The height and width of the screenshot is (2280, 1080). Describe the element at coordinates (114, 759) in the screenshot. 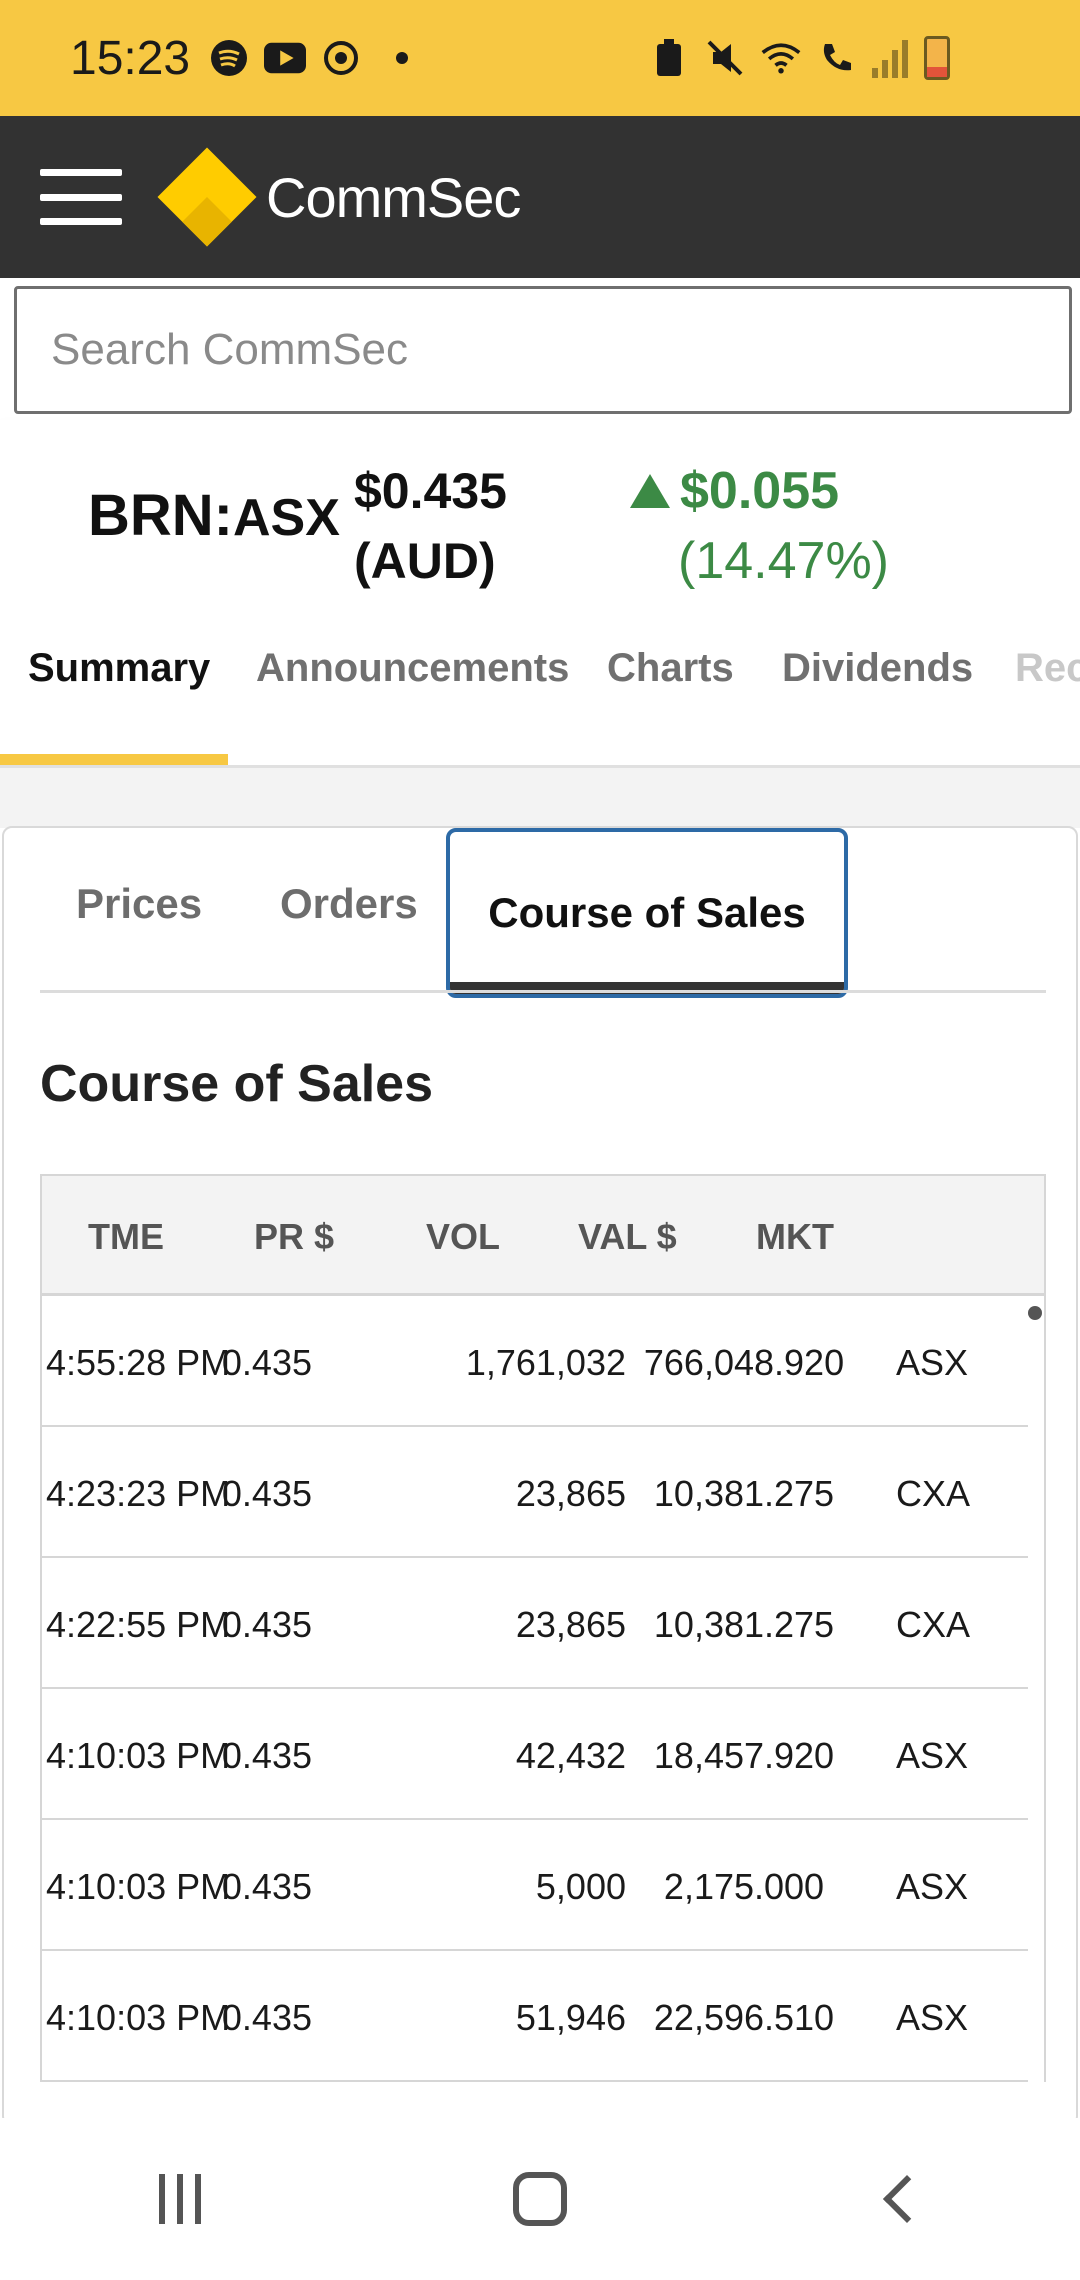

I see `active-tab-indicator` at that location.